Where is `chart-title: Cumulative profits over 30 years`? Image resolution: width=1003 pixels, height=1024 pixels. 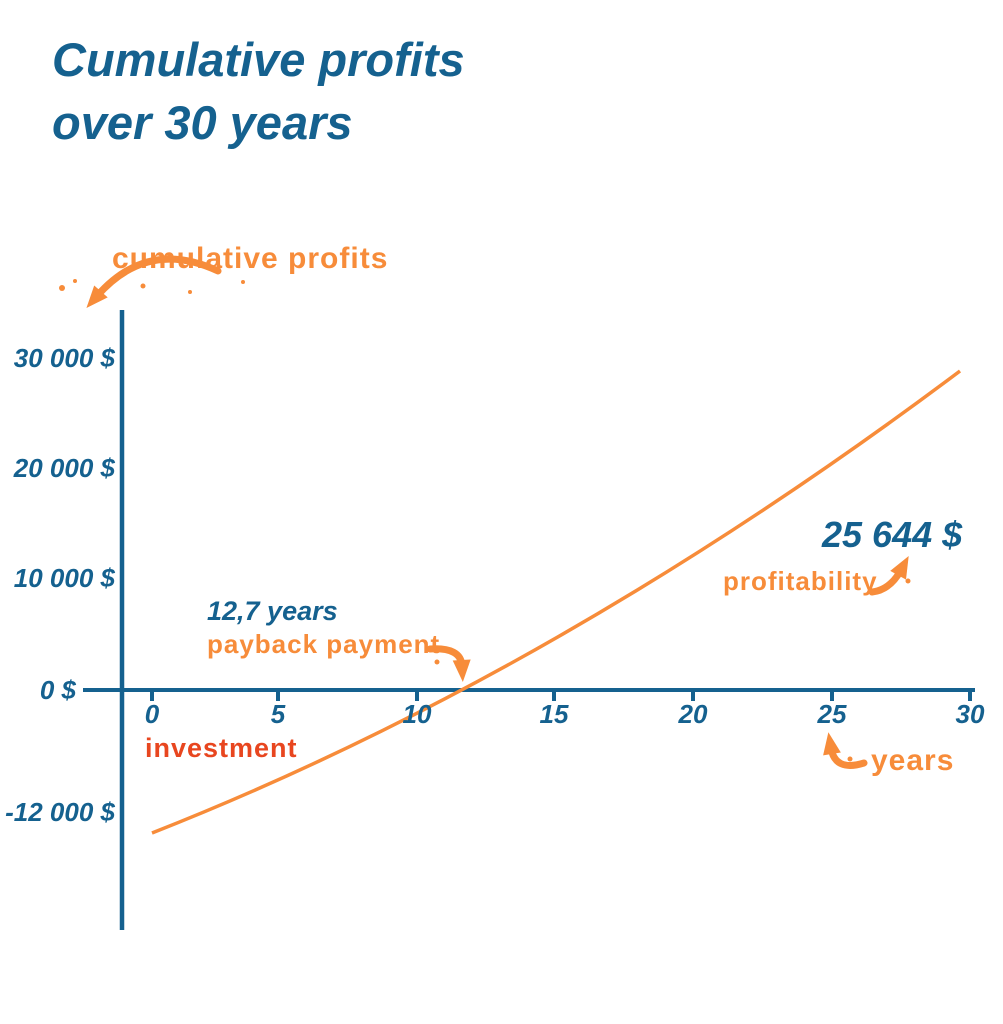 chart-title: Cumulative profits over 30 years is located at coordinates (258, 91).